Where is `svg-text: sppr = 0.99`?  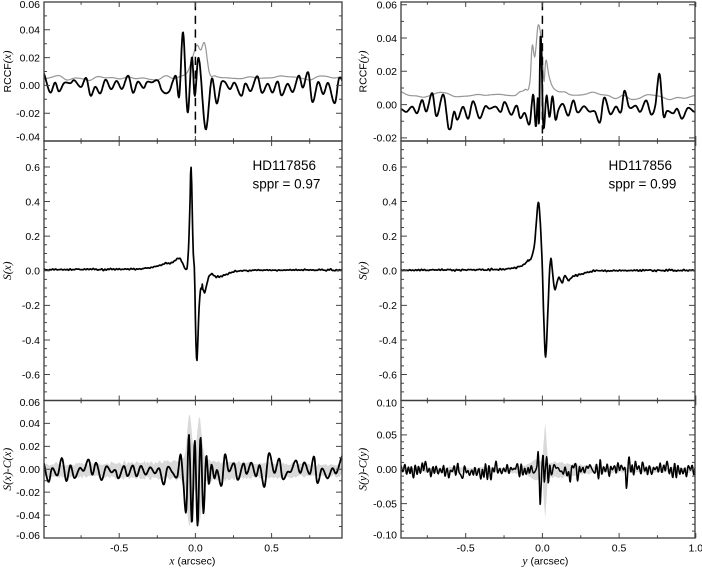 svg-text: sppr = 0.99 is located at coordinates (643, 184).